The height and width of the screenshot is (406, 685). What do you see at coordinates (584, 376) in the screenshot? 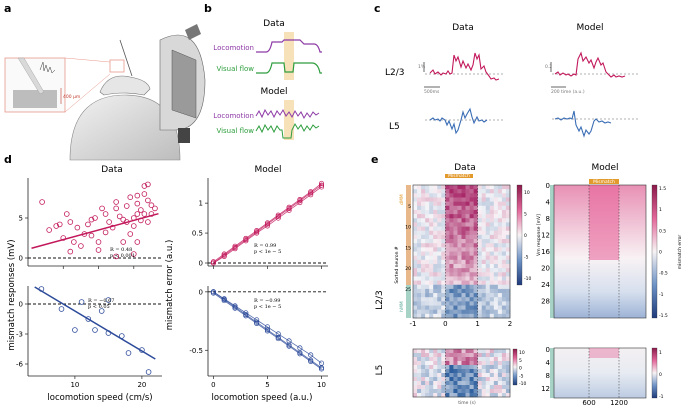
I see `e-model-l5-ticks: 0 4 8 12 600 1200` at bounding box center [584, 376].